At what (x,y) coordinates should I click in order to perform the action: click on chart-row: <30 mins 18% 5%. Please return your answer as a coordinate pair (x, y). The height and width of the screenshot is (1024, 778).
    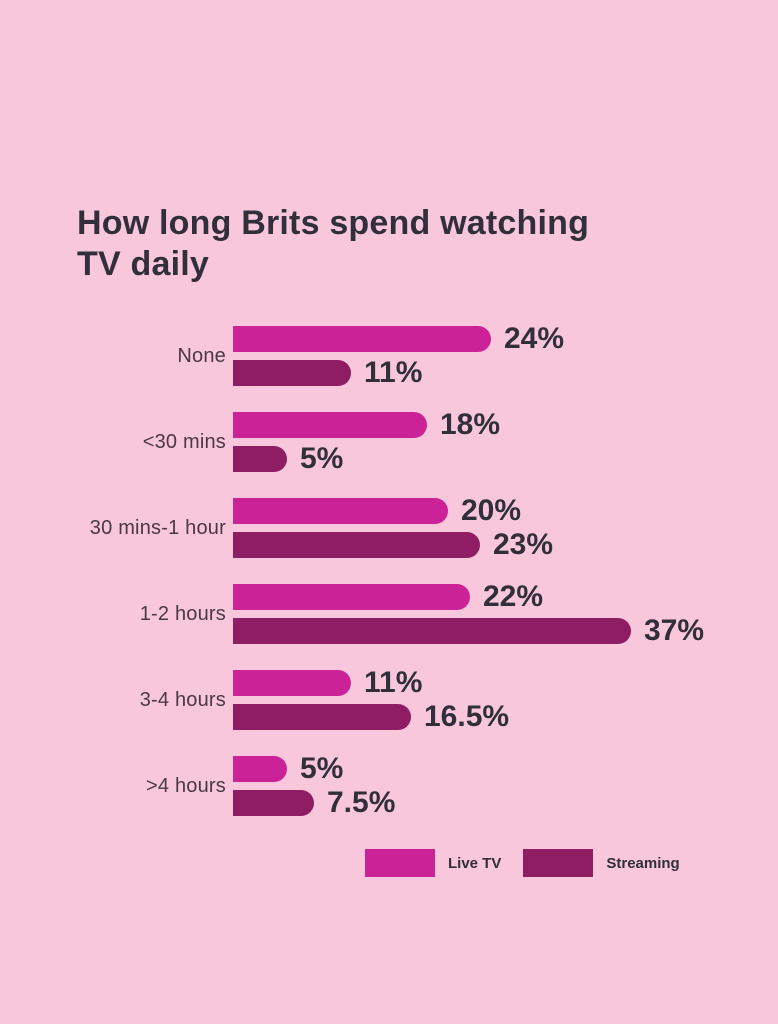
    Looking at the image, I should click on (389, 441).